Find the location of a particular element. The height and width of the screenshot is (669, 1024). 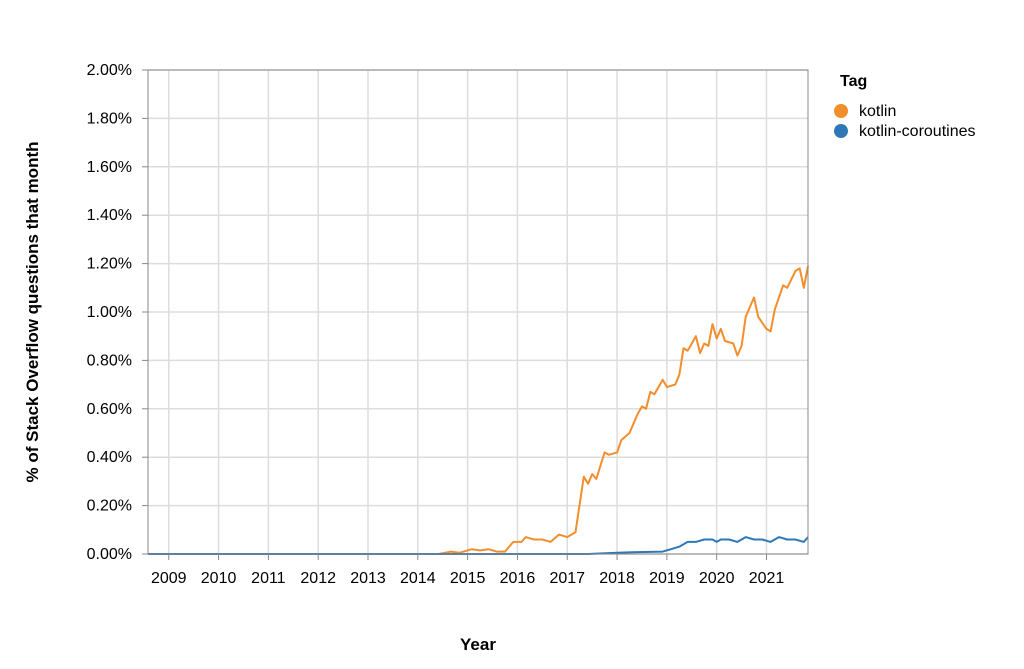

y-axis-title: % of Stack Overflow questions that month is located at coordinates (32, 312).